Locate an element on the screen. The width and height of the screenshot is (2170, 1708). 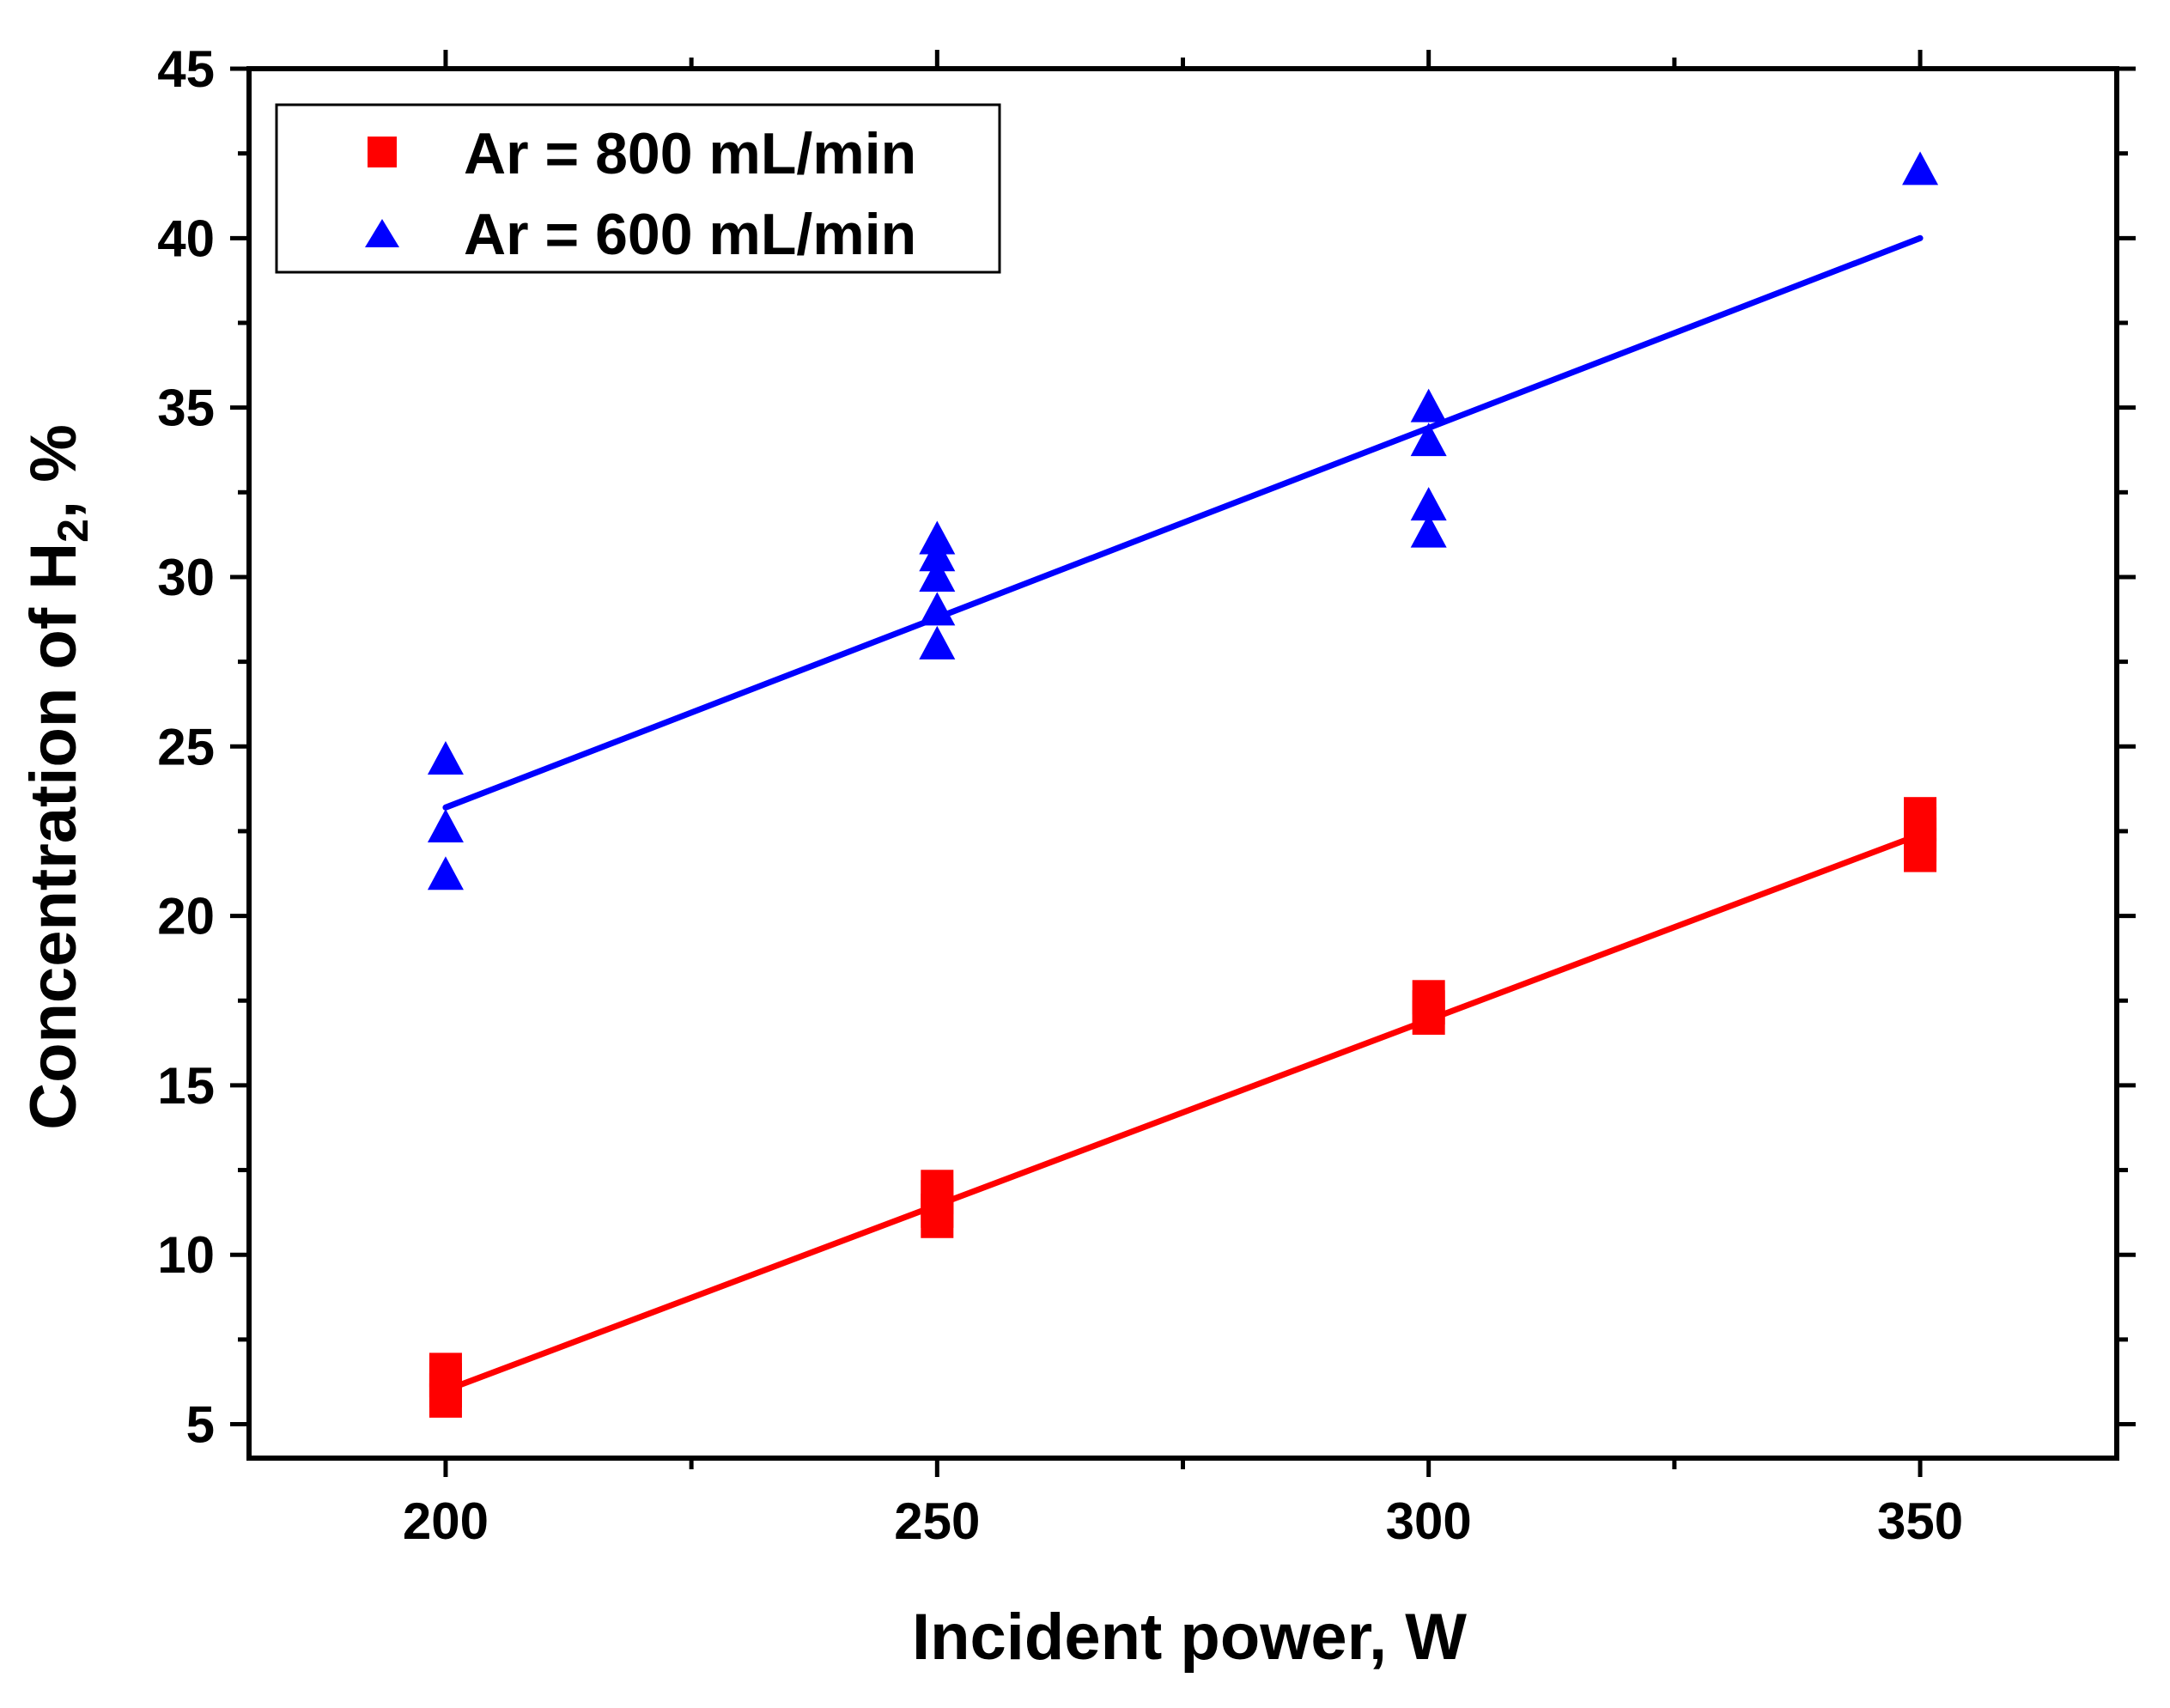
legend: Ar = 800 mL/min Ar = 600 mL/min is located at coordinates (638, 188).